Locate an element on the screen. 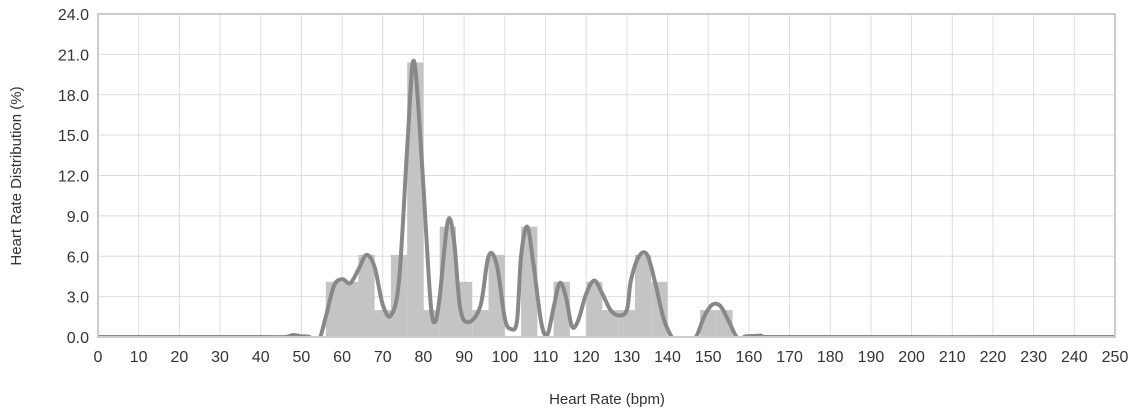 The height and width of the screenshot is (418, 1135). y-axis-title: Heart Rate Distribution (%) is located at coordinates (16, 175).